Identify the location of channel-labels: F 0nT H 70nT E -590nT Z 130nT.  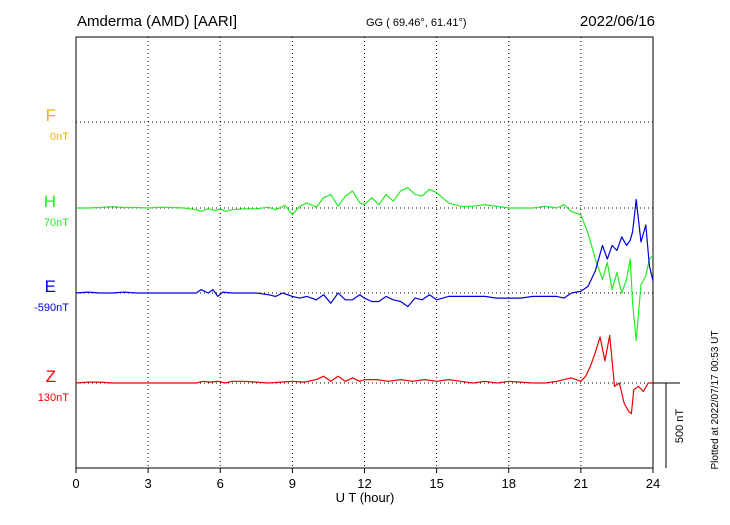
(51, 255).